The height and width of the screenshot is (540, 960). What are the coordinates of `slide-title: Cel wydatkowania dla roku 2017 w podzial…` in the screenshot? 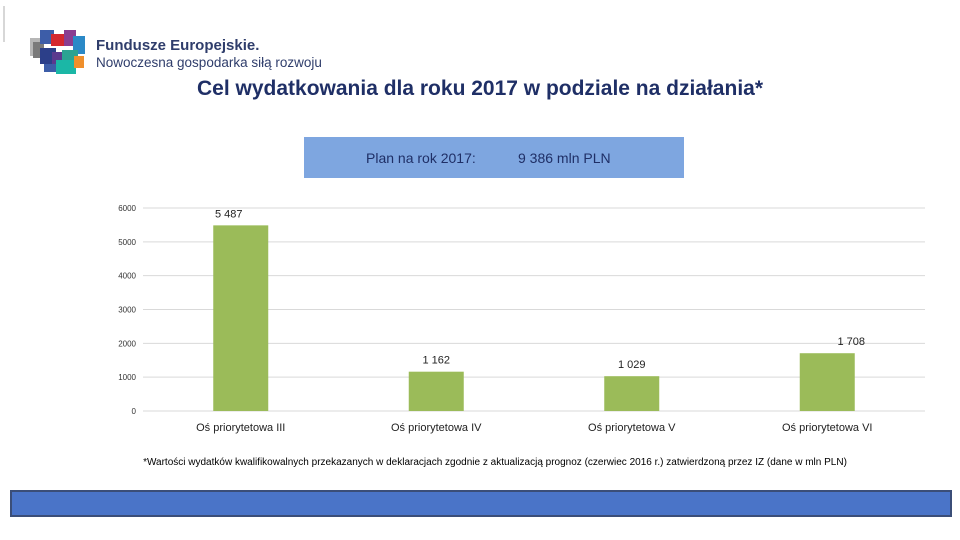 It's located at (479, 88).